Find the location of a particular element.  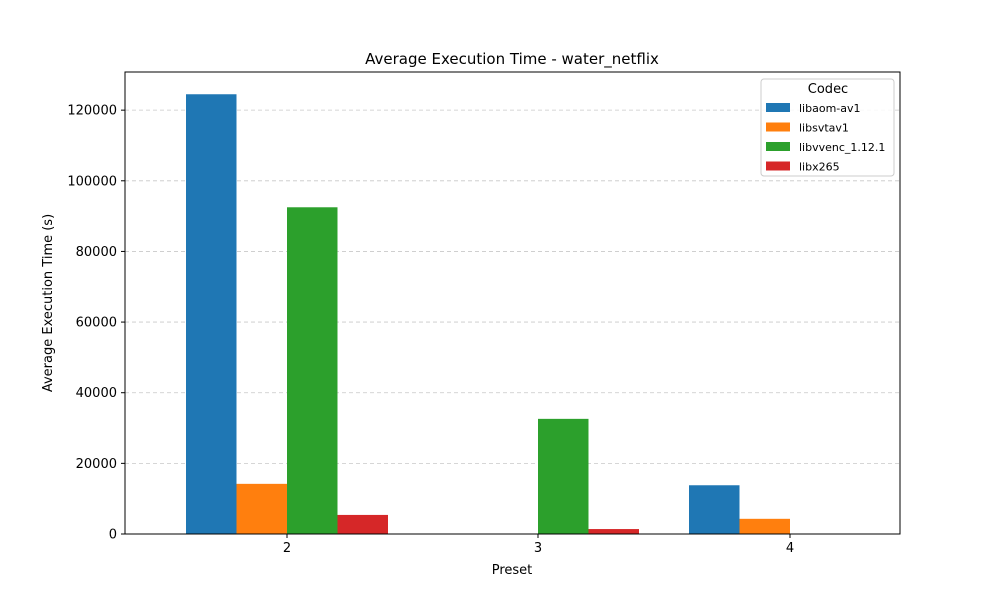

legend-label: libvvenc_1.12.1 is located at coordinates (842, 147).